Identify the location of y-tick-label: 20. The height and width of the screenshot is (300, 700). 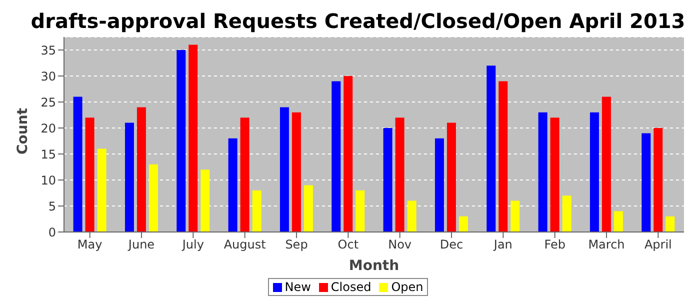
(48, 128).